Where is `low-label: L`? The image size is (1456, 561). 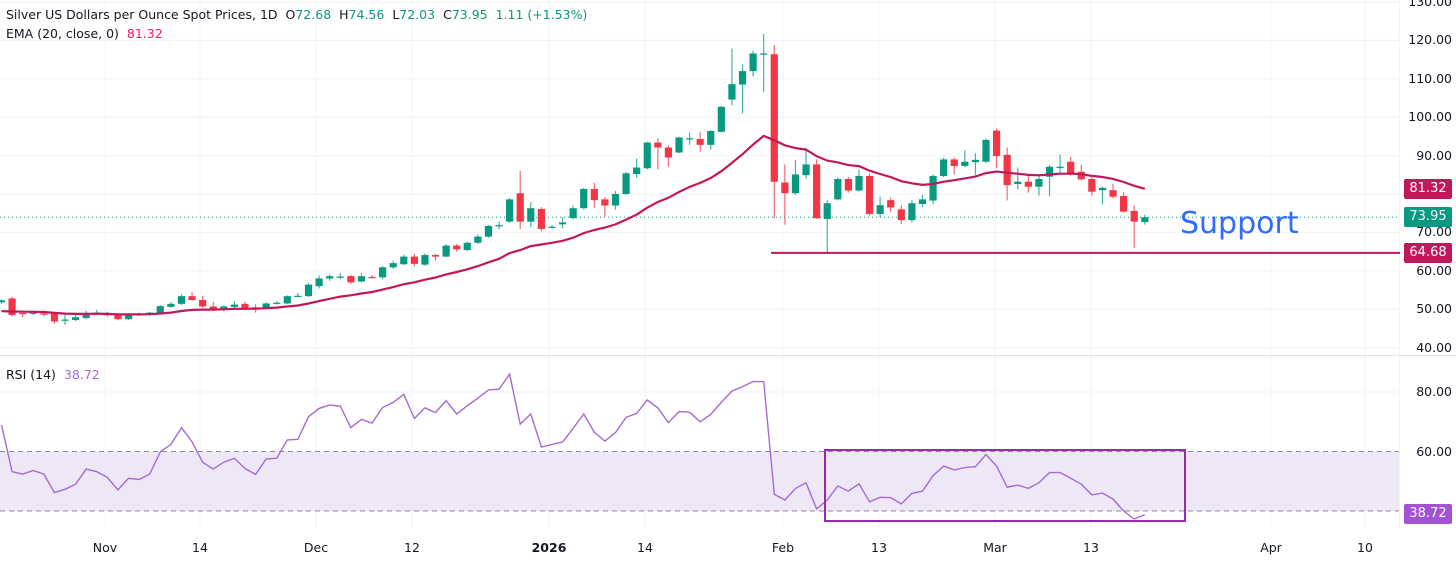 low-label: L is located at coordinates (396, 14).